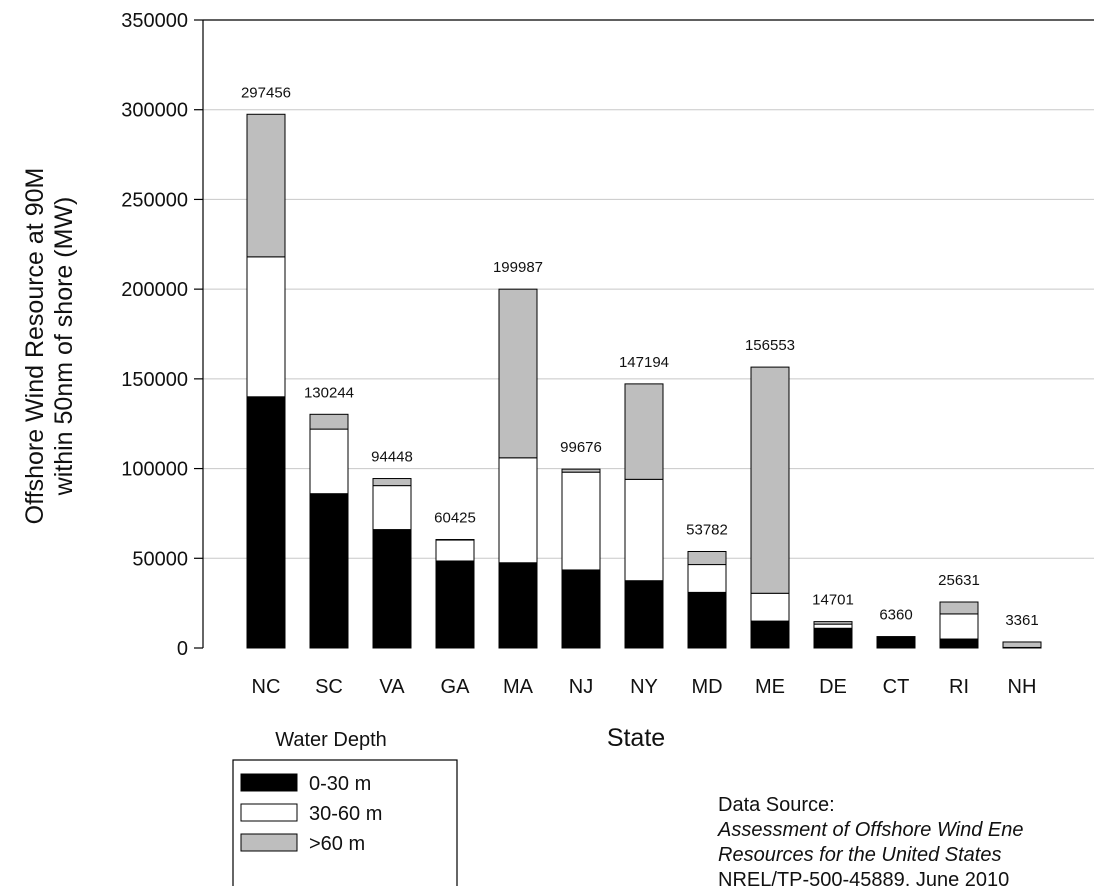 This screenshot has height=886, width=1094. What do you see at coordinates (581, 447) in the screenshot?
I see `bar-total-label: 99676` at bounding box center [581, 447].